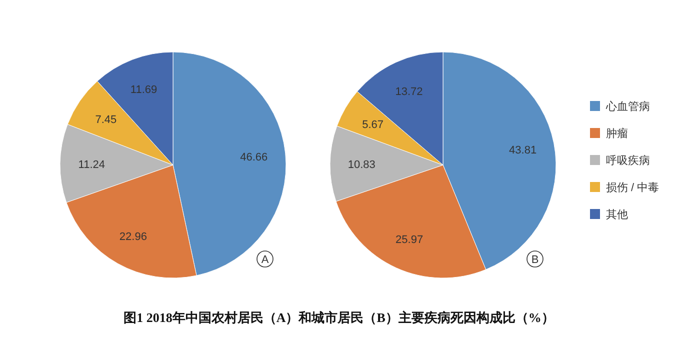 This screenshot has width=679, height=338. Describe the element at coordinates (339, 317) in the screenshot. I see `text: 图1 2018年中国农村居民（A）和城市居民（B）主要疾病死因构成比（%）` at that location.